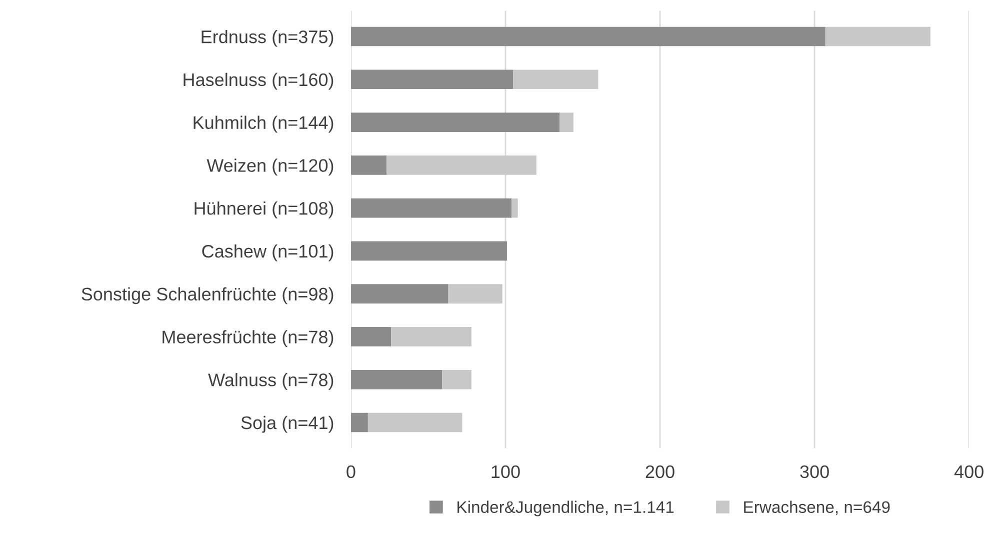 Image resolution: width=997 pixels, height=540 pixels. I want to click on y-tick-label: Meeresfrüchte (n=78), so click(248, 338).